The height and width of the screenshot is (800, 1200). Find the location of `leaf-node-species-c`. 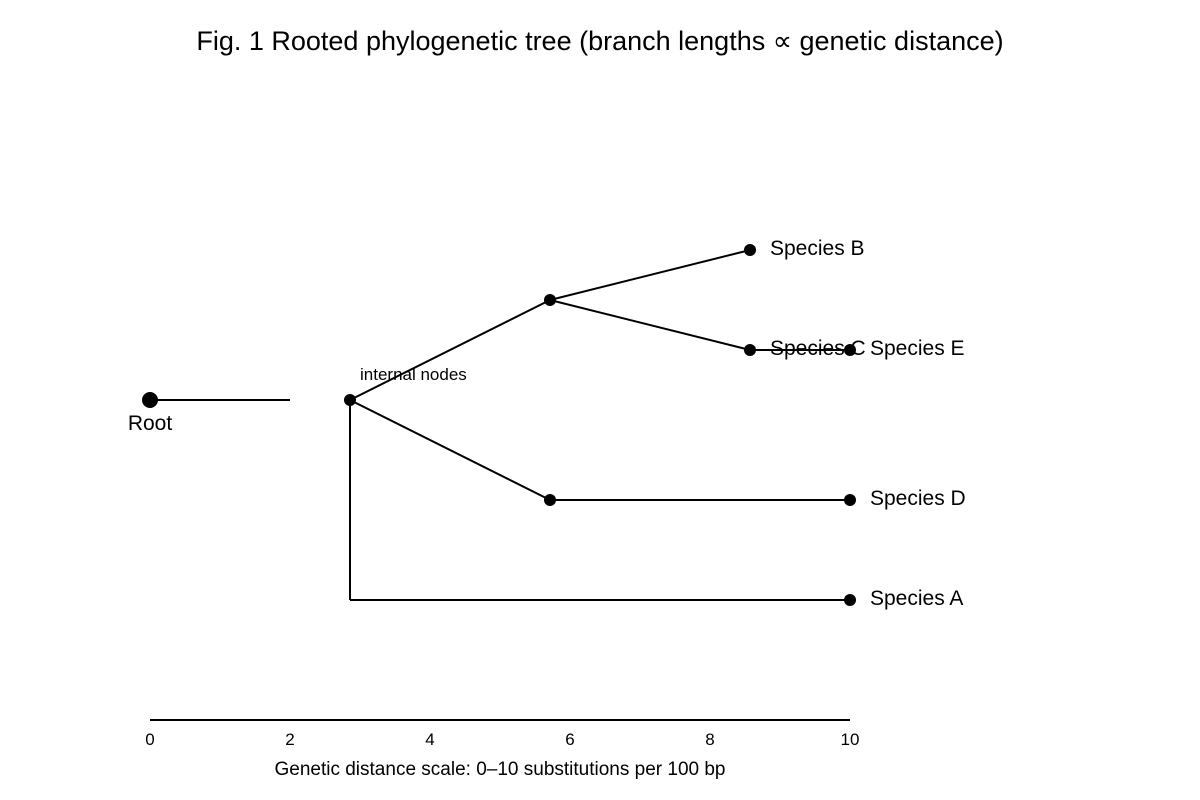

leaf-node-species-c is located at coordinates (750, 350).